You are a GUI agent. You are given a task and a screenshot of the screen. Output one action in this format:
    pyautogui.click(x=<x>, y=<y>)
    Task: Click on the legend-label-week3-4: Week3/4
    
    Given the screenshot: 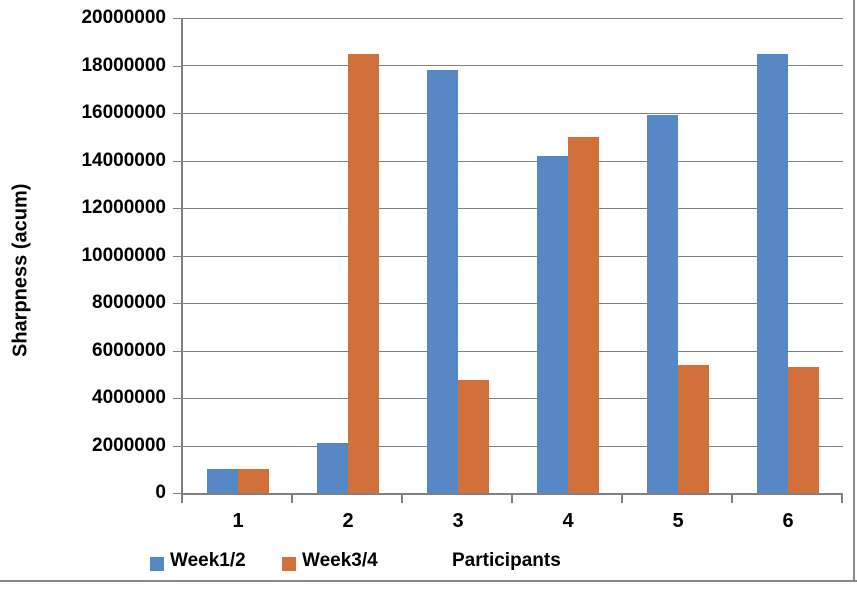 What is the action you would take?
    pyautogui.click(x=340, y=560)
    